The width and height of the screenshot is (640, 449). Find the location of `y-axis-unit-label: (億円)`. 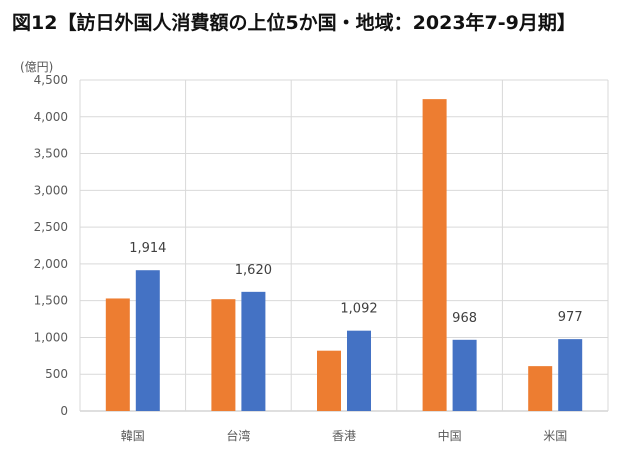

y-axis-unit-label: (億円) is located at coordinates (36, 67).